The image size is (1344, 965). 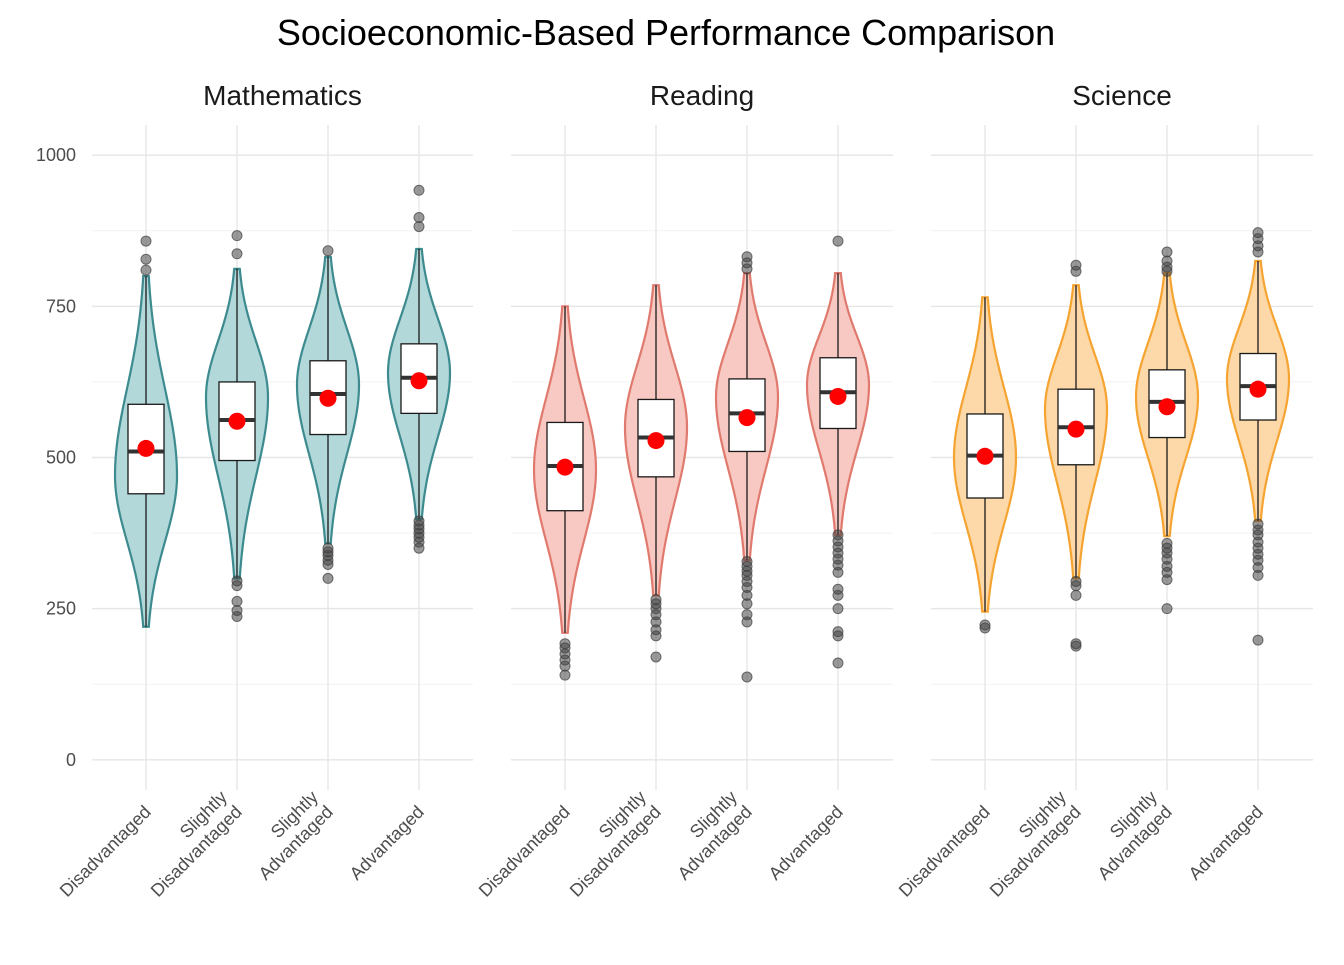 I want to click on facet-title: Reading, so click(x=702, y=95).